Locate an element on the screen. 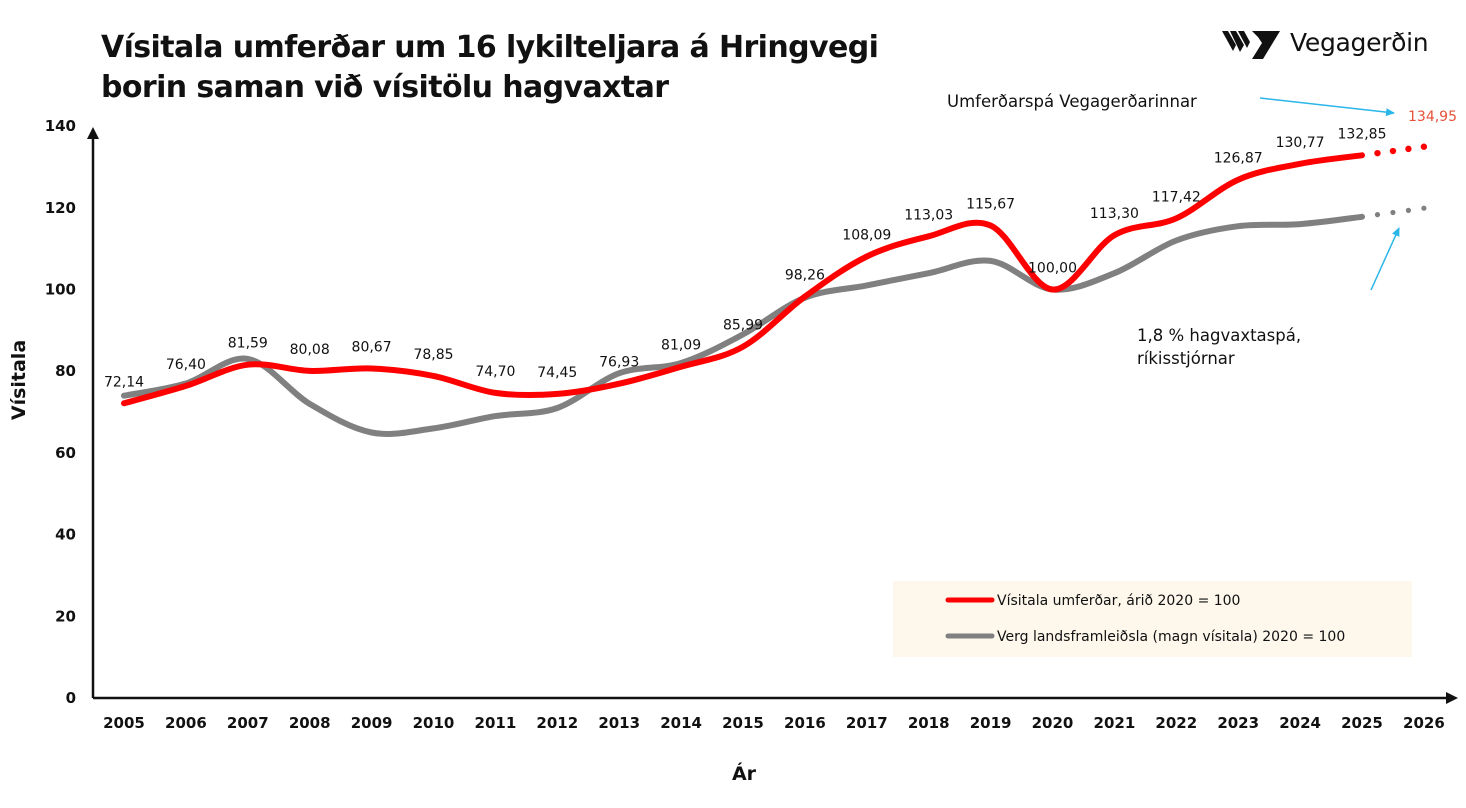 The image size is (1466, 808). x-tick-label: 2017 is located at coordinates (867, 723).